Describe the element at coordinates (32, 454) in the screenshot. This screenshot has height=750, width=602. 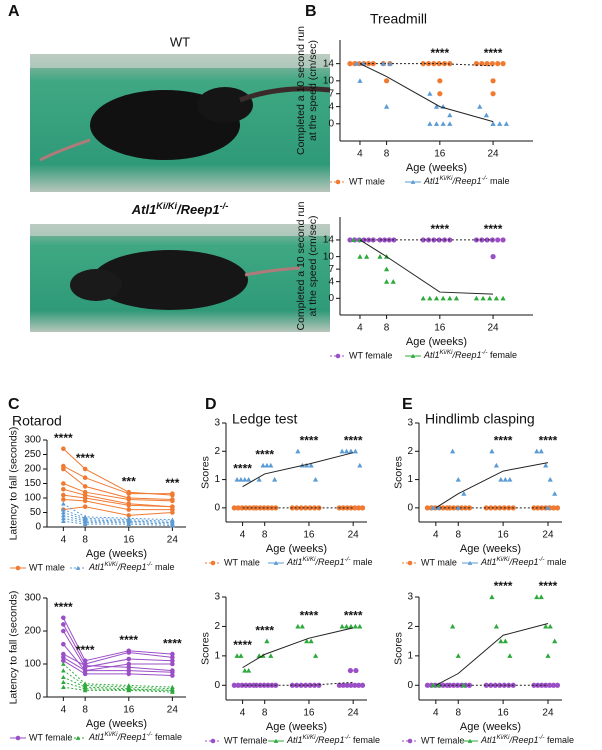
I see `y-tick-label: 250` at that location.